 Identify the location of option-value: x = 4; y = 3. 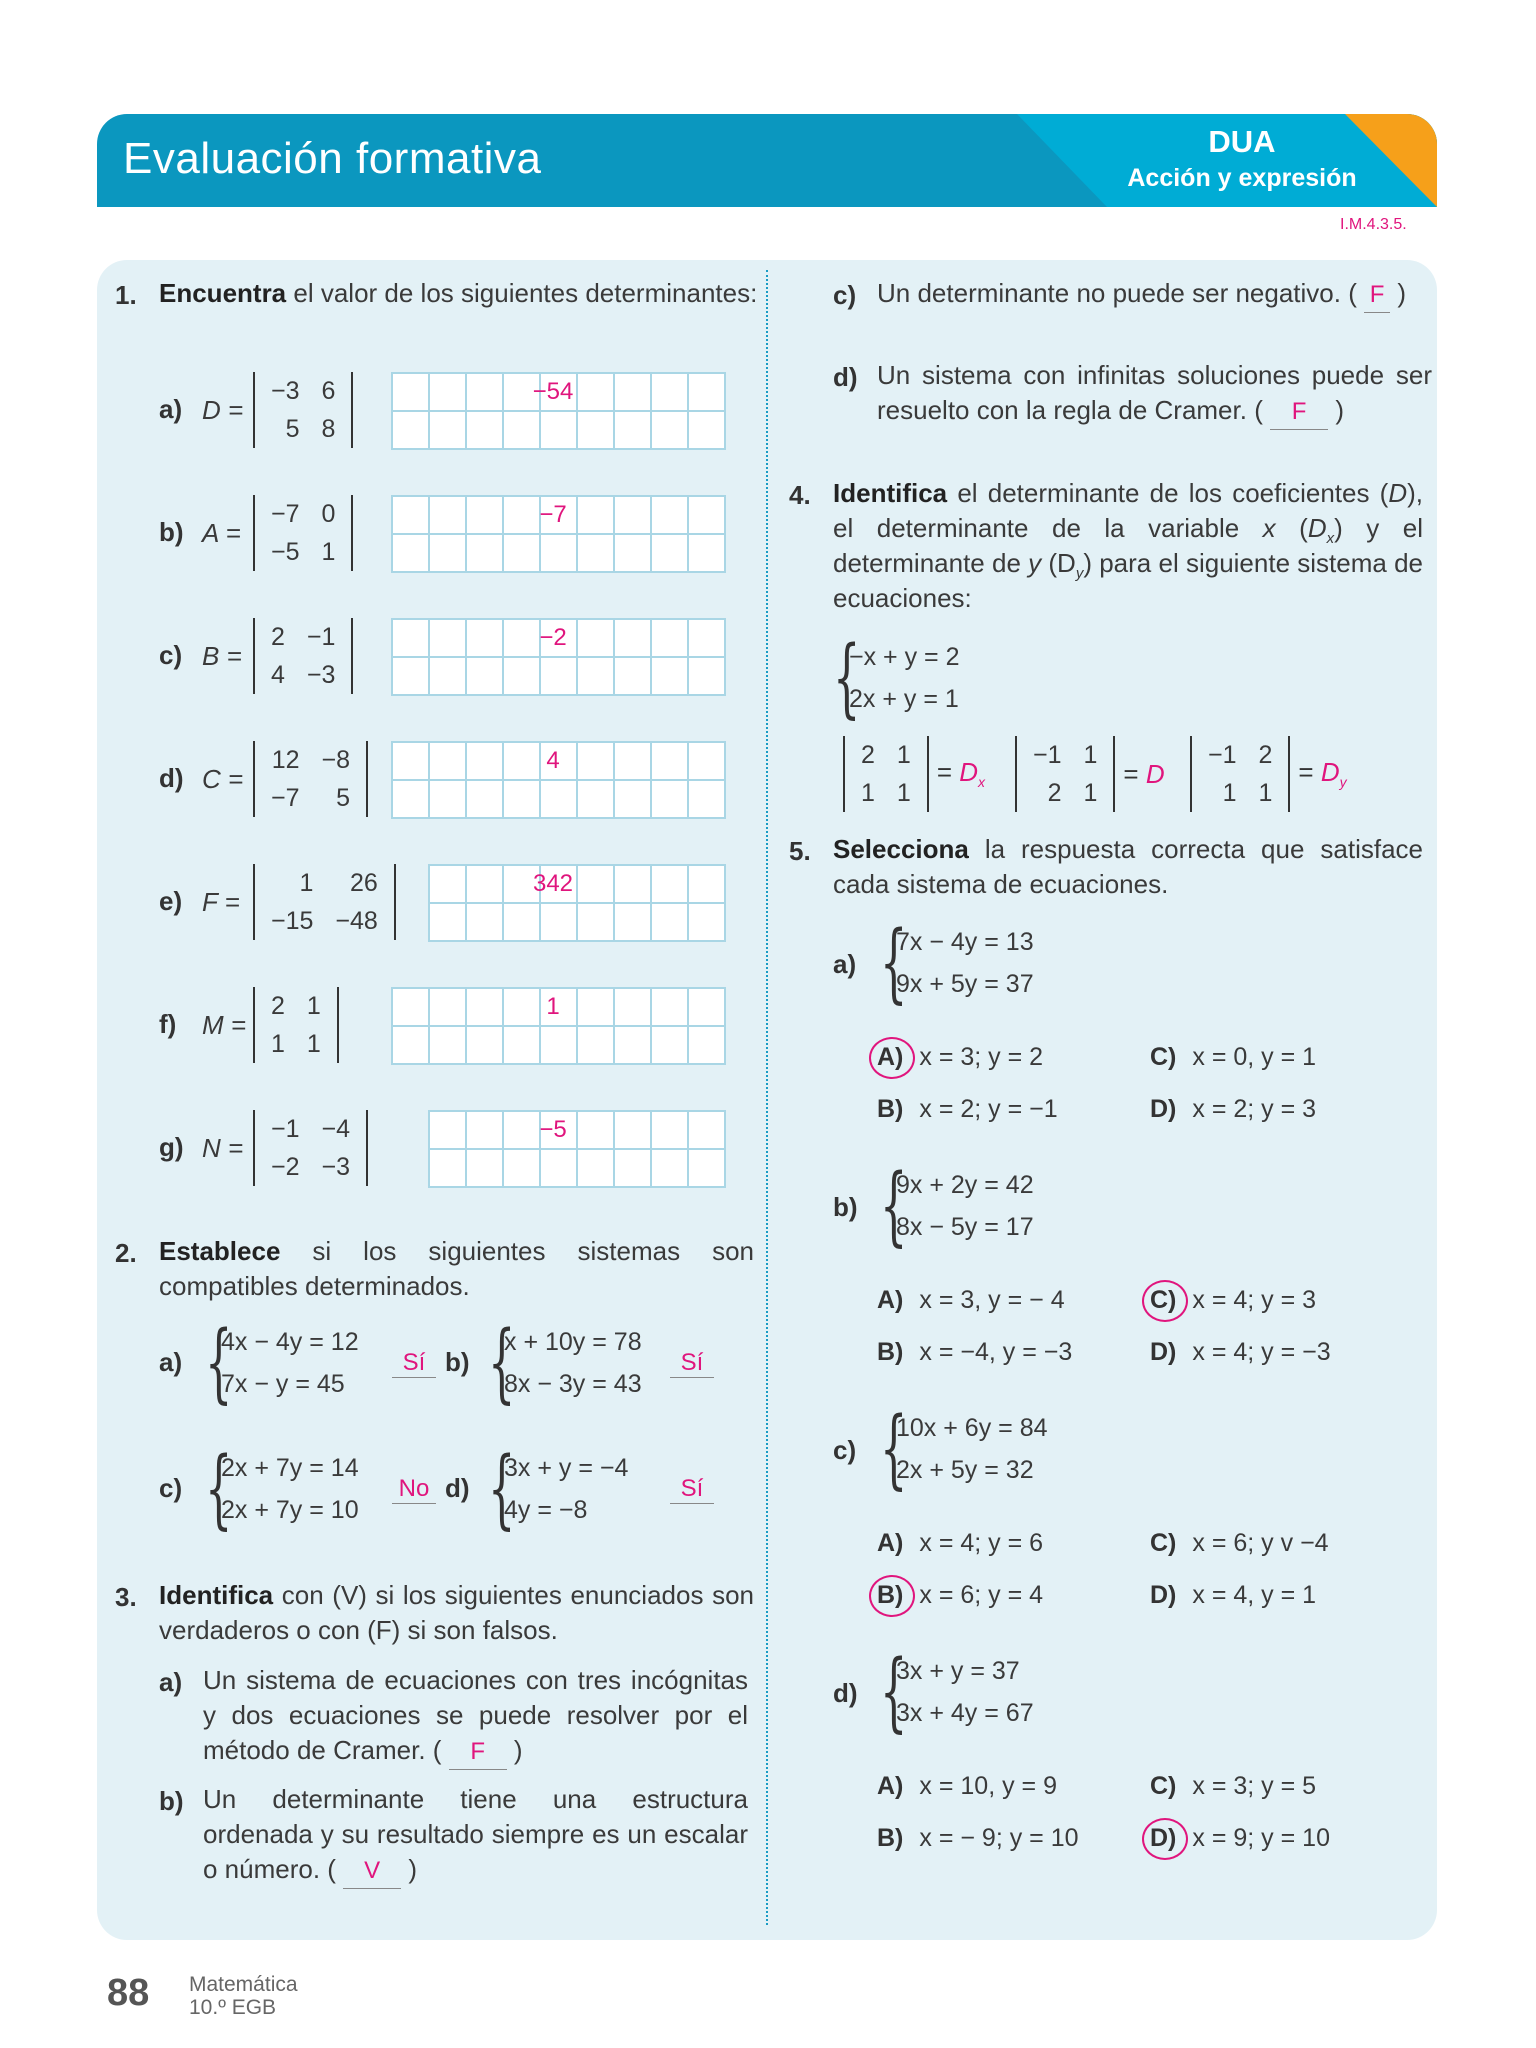
(1254, 1300).